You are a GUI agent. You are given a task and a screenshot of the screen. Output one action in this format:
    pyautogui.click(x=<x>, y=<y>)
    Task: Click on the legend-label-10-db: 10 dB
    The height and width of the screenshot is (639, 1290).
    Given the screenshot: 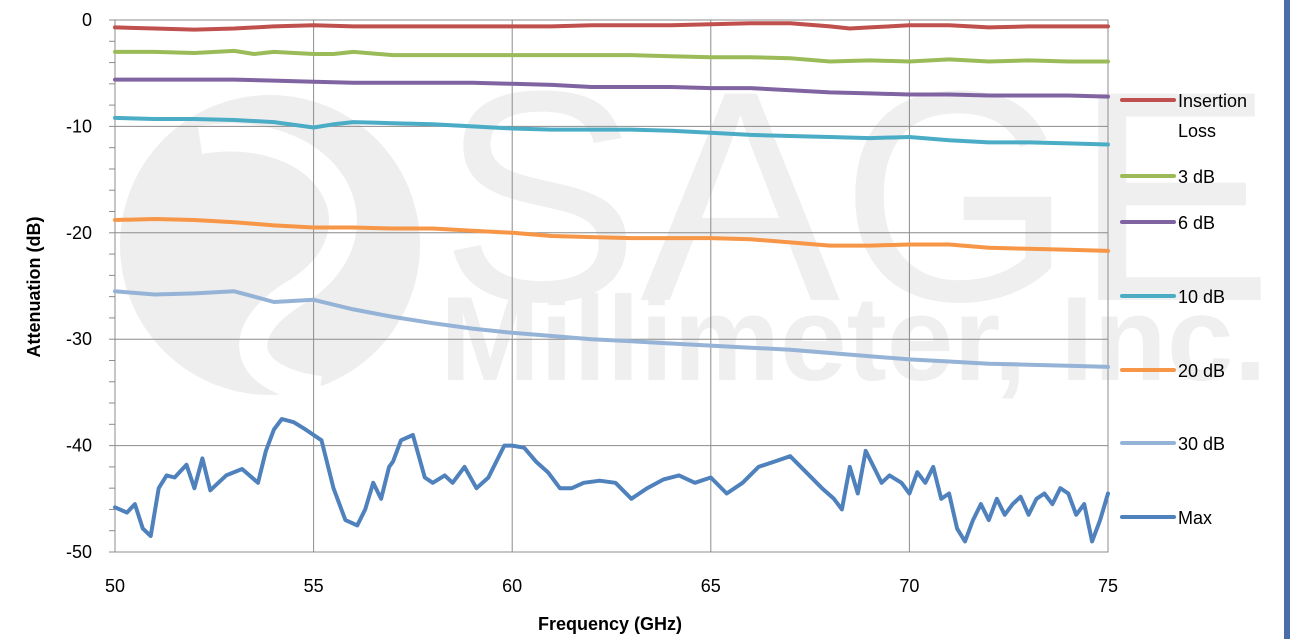 What is the action you would take?
    pyautogui.click(x=1201, y=297)
    